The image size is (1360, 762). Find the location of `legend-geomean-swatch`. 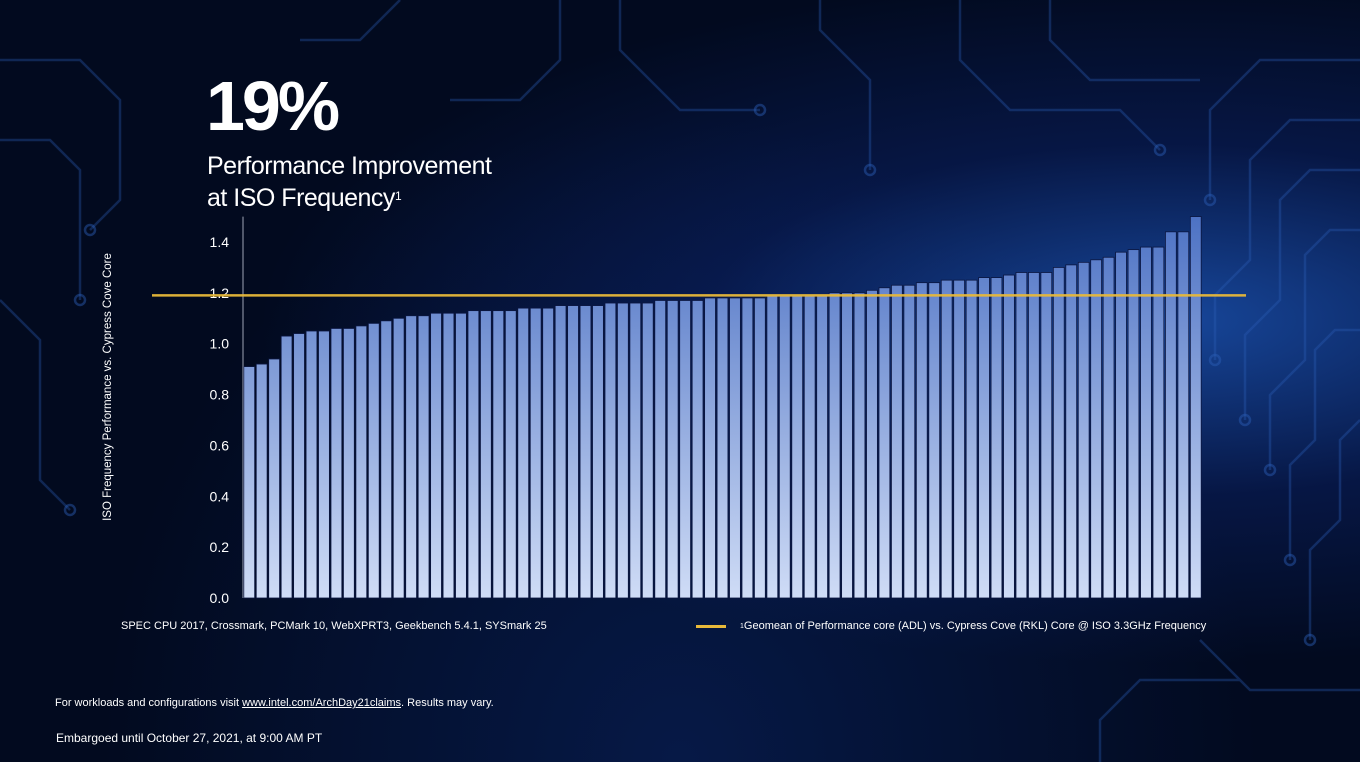

legend-geomean-swatch is located at coordinates (711, 626).